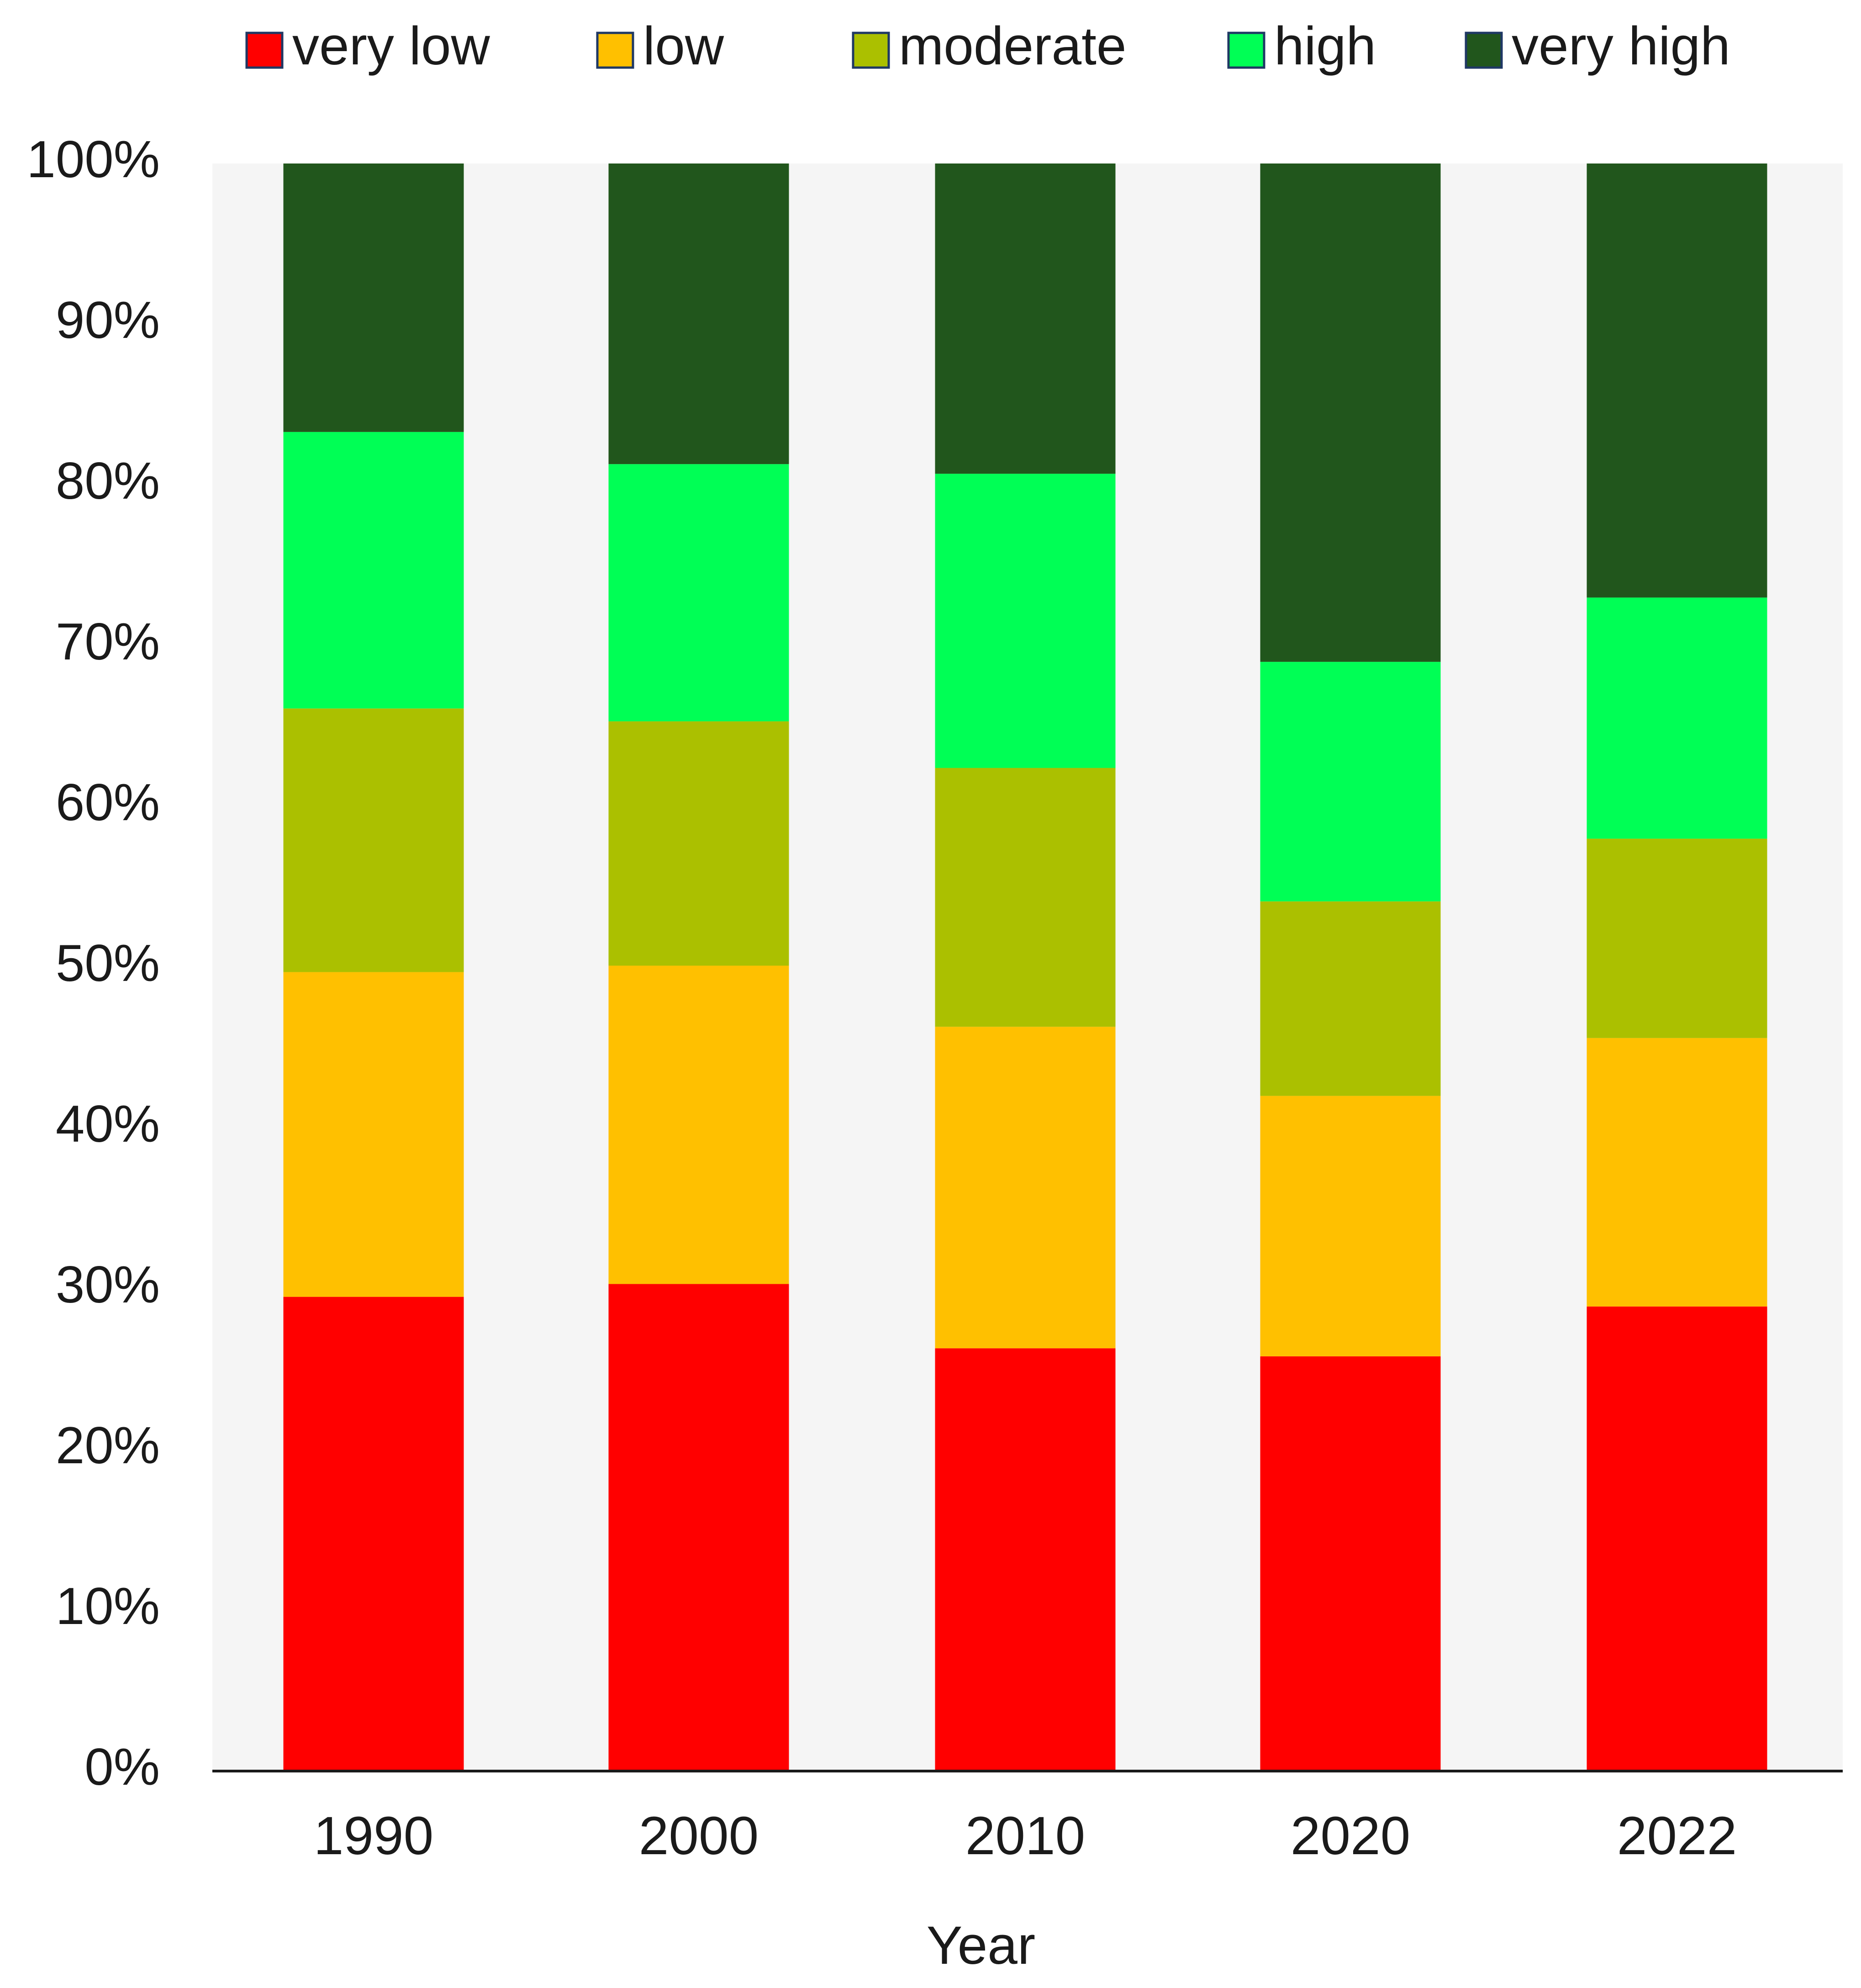  Describe the element at coordinates (93, 160) in the screenshot. I see `y-tick-label: 100%` at that location.